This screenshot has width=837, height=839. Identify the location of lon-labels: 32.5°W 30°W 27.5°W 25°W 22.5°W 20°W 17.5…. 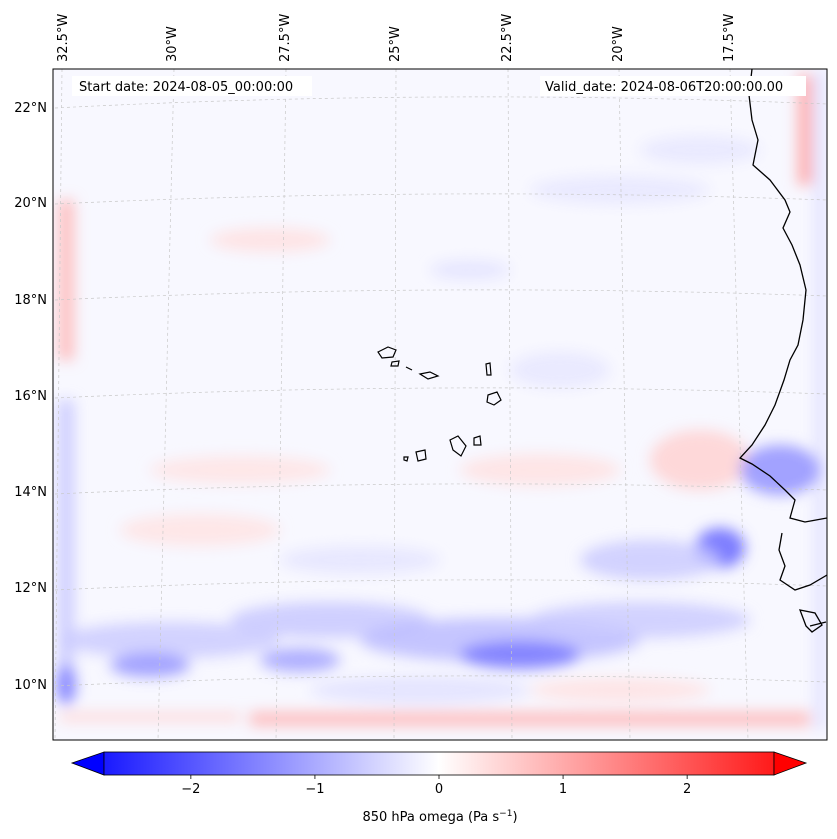
(396, 38).